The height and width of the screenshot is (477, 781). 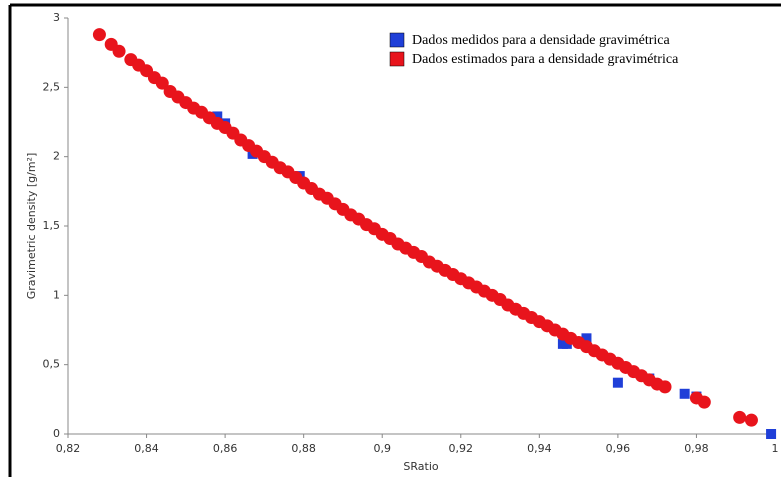 I want to click on y-tick-label: 1,5, so click(x=52, y=225).